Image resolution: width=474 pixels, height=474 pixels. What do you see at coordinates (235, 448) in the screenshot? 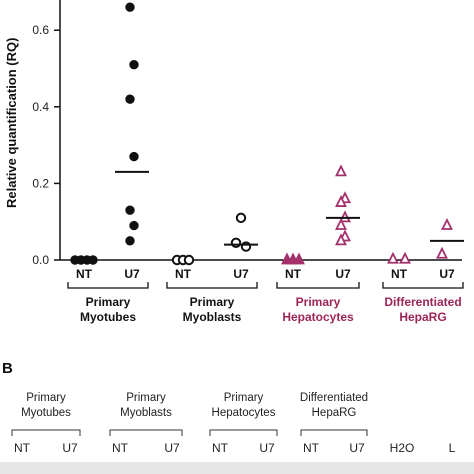
I see `panel-b-lane-labels: NT U7 NT U7 NT U7 NT U7 H2O L` at bounding box center [235, 448].